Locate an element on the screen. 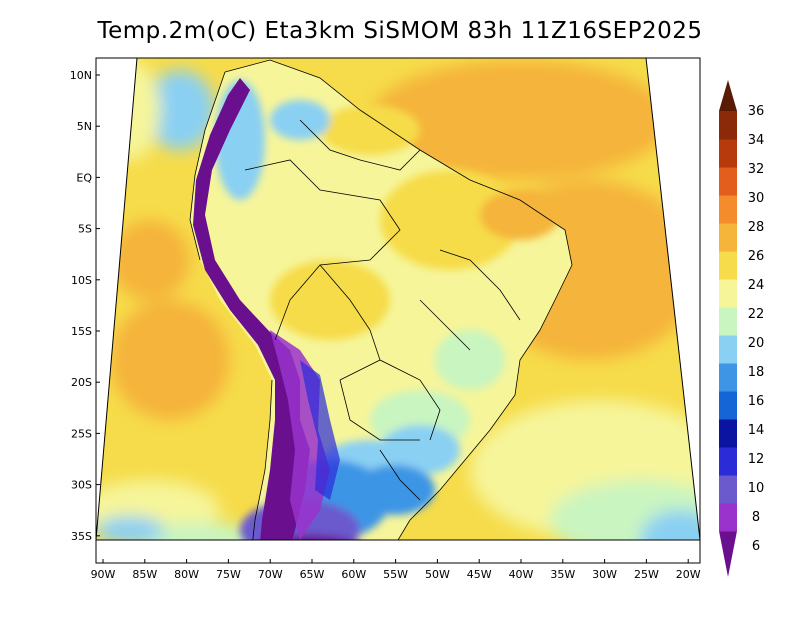  lat-label: 10N is located at coordinates (81, 75).